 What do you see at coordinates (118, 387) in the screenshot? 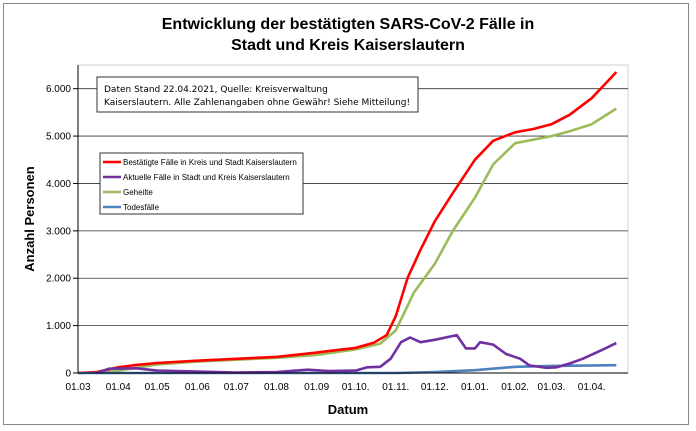
I see `x-tick-label: 01.04` at bounding box center [118, 387].